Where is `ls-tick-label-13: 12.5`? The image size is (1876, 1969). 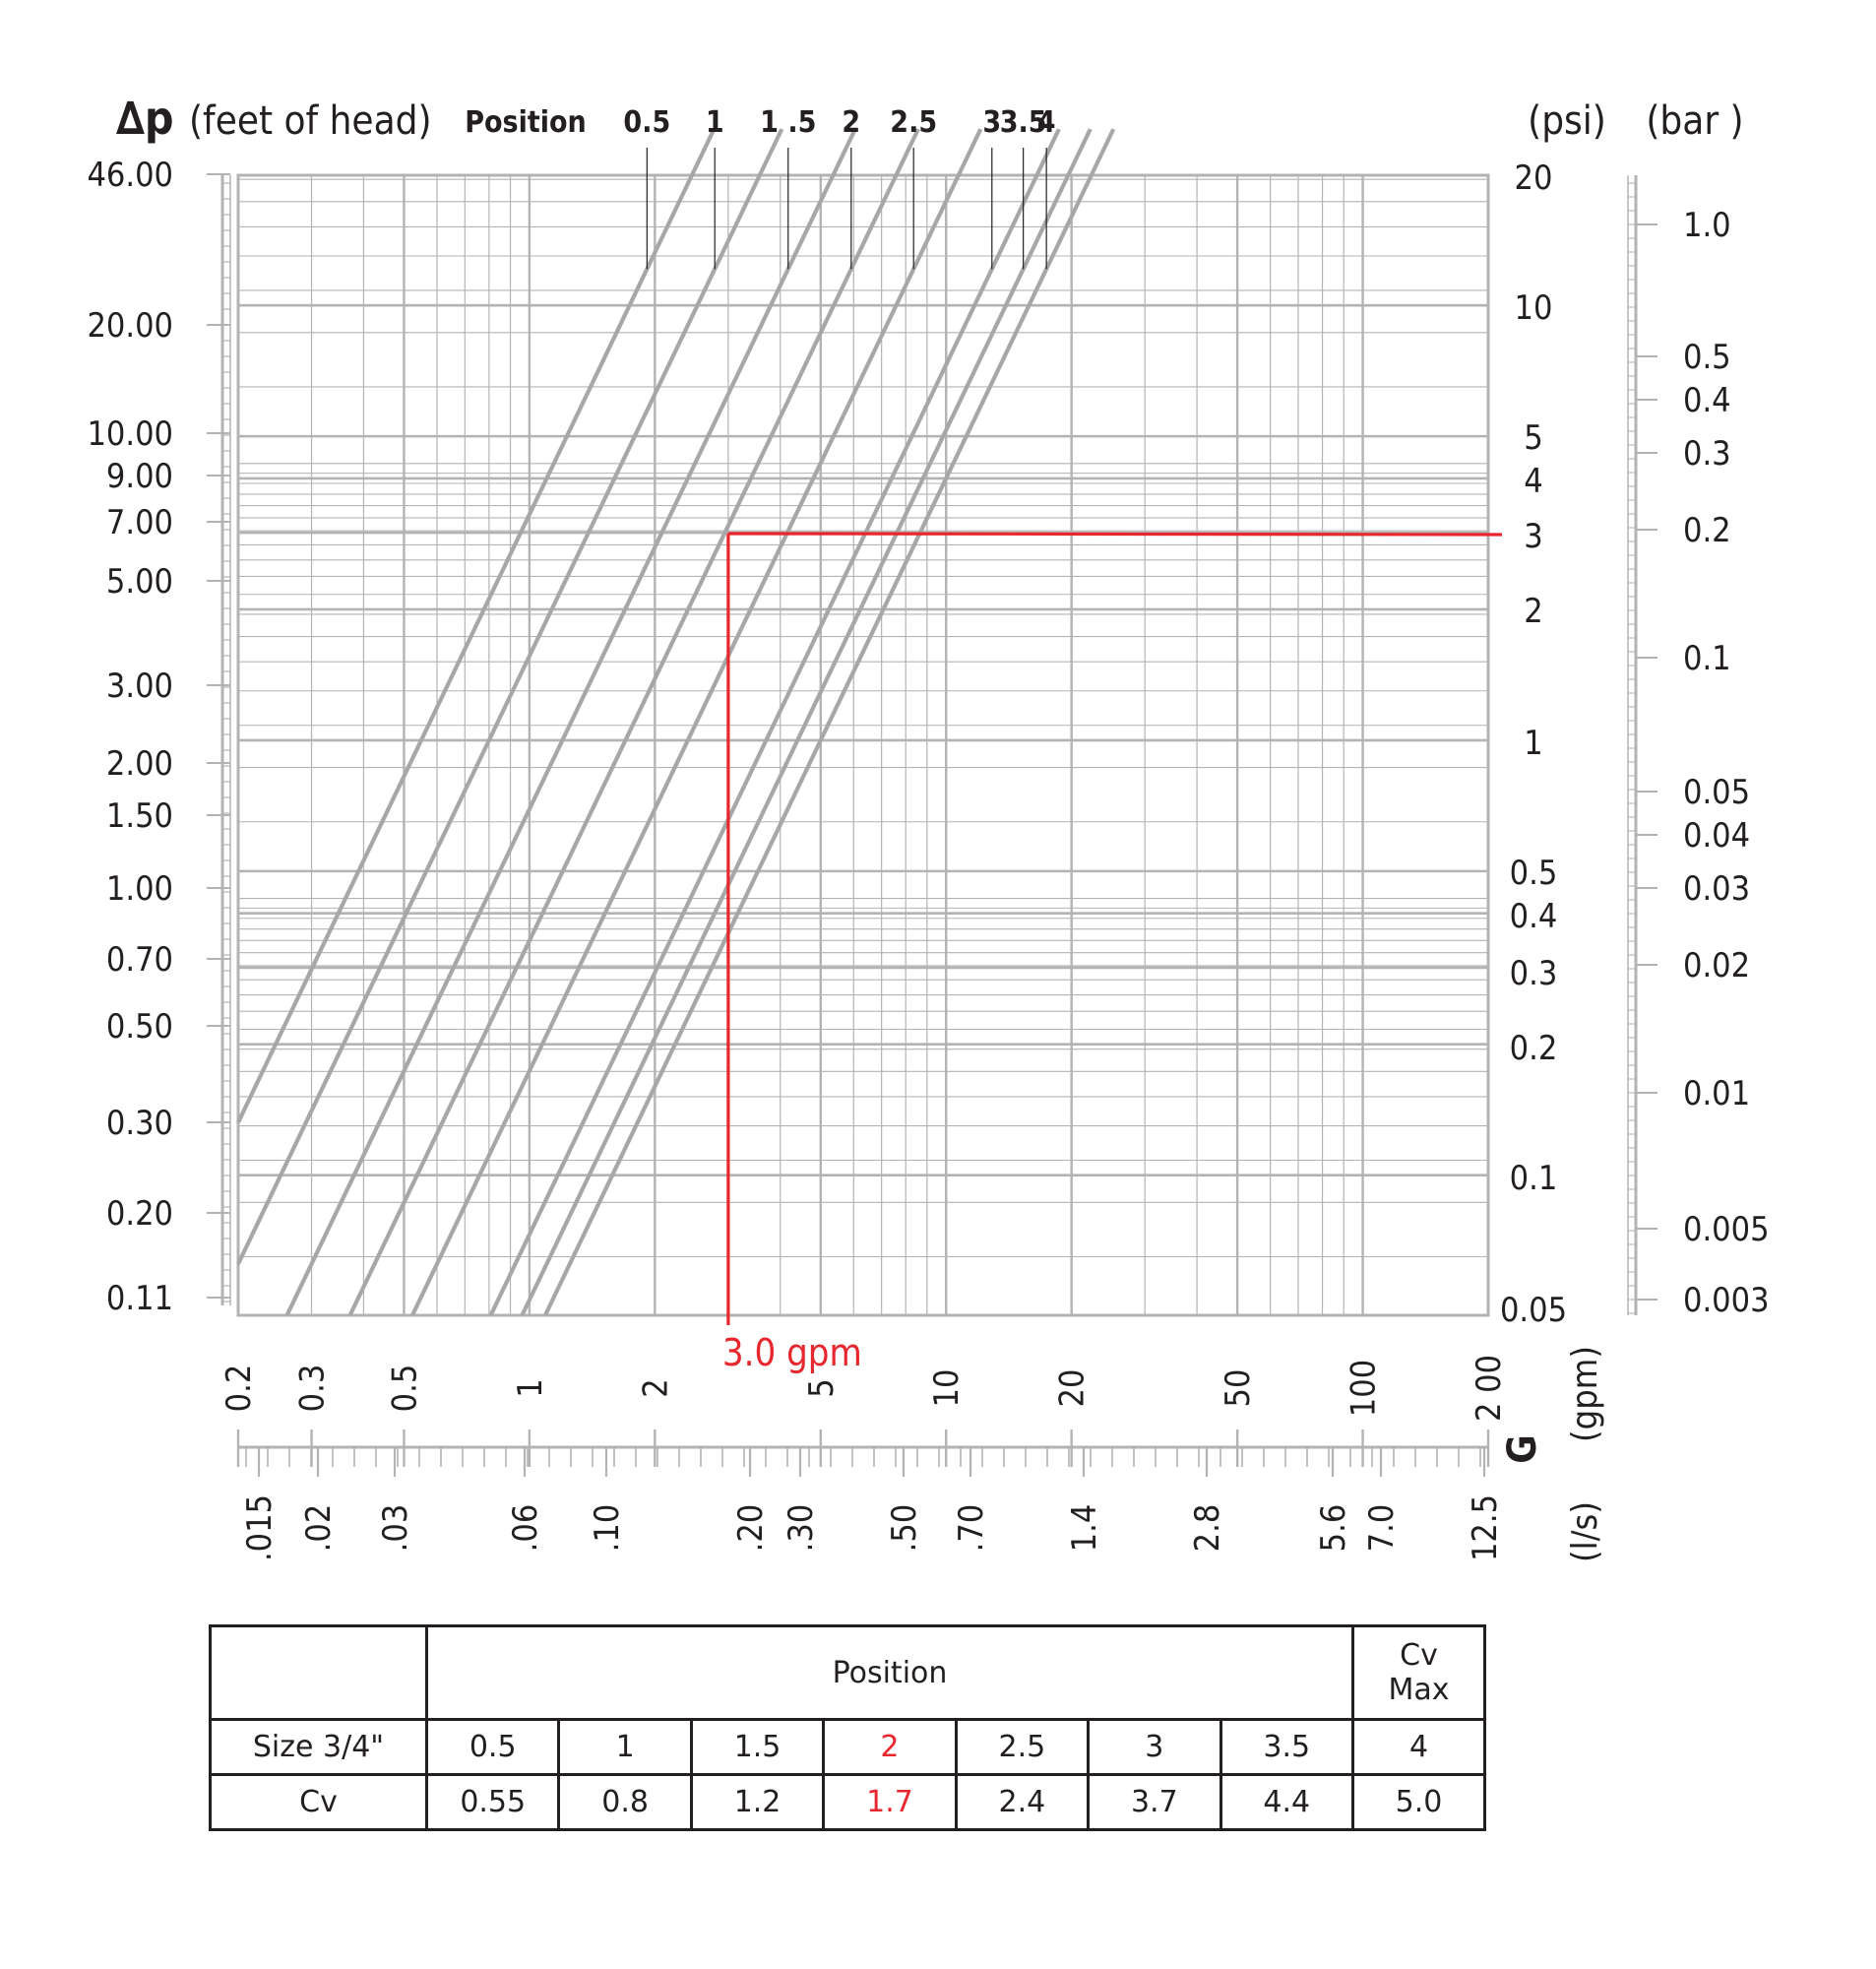
ls-tick-label-13: 12.5 is located at coordinates (1485, 1527).